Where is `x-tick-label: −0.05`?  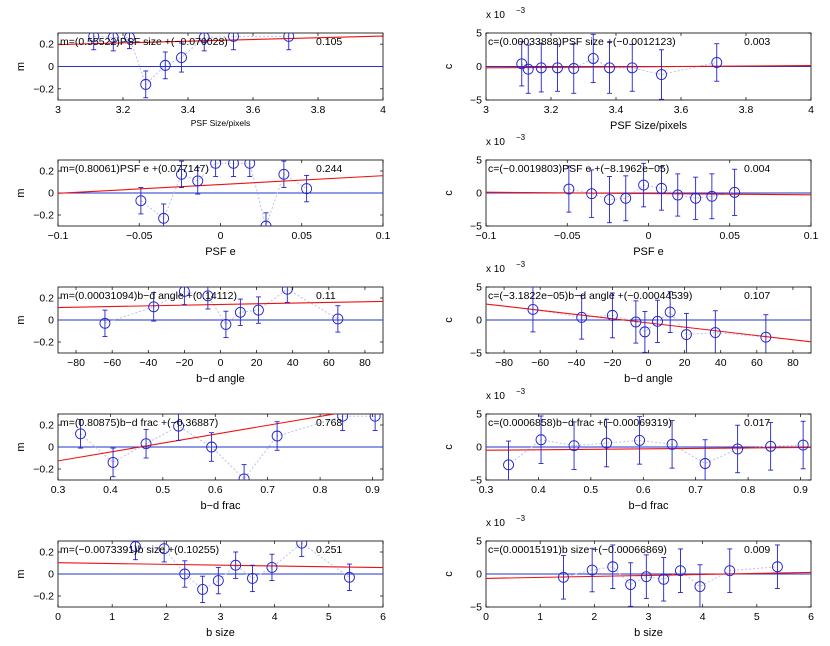
x-tick-label: −0.05 is located at coordinates (567, 236).